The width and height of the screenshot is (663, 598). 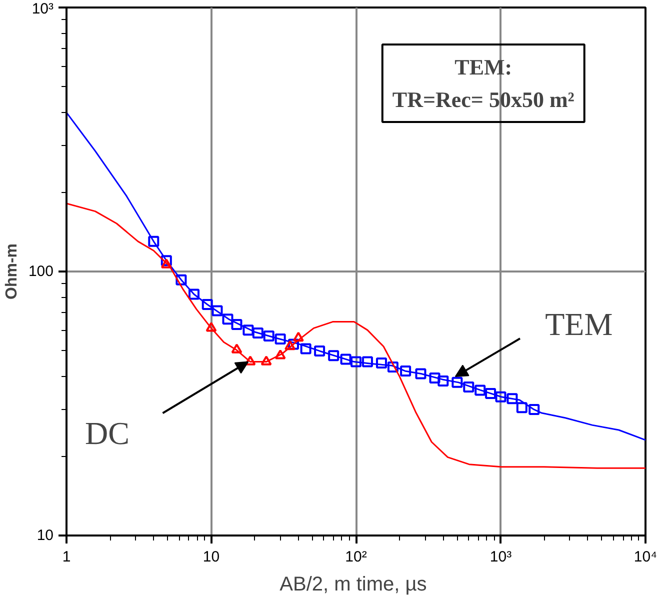 I want to click on x-axis-title: AB/2, m time, µs, so click(x=353, y=585).